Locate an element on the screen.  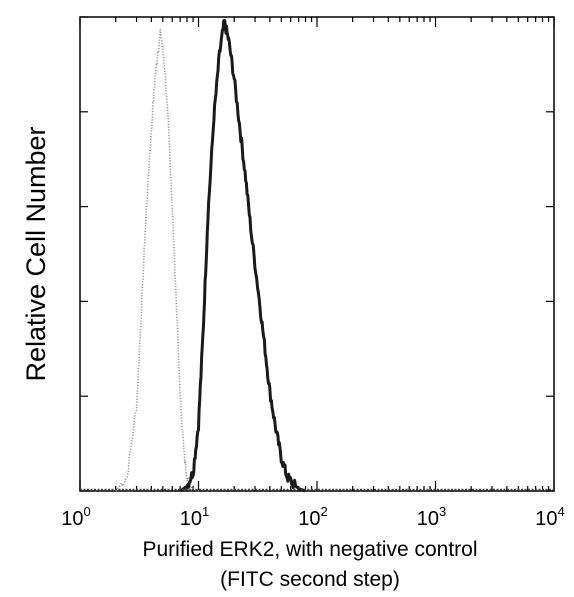
x-tick-label-base-4: 10 is located at coordinates (546, 519).